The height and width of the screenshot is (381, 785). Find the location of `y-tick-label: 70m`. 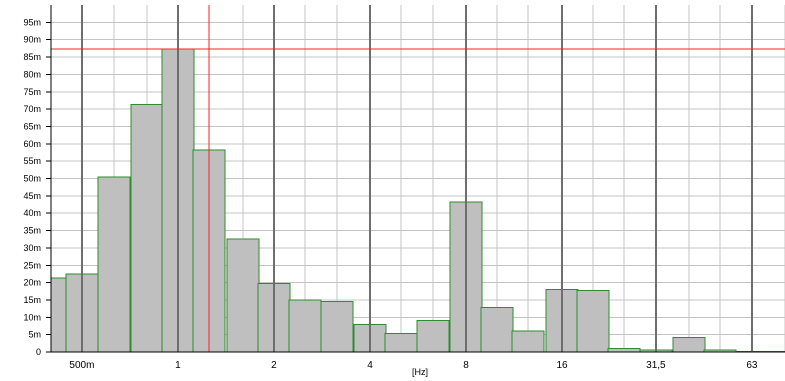

y-tick-label: 70m is located at coordinates (32, 109).